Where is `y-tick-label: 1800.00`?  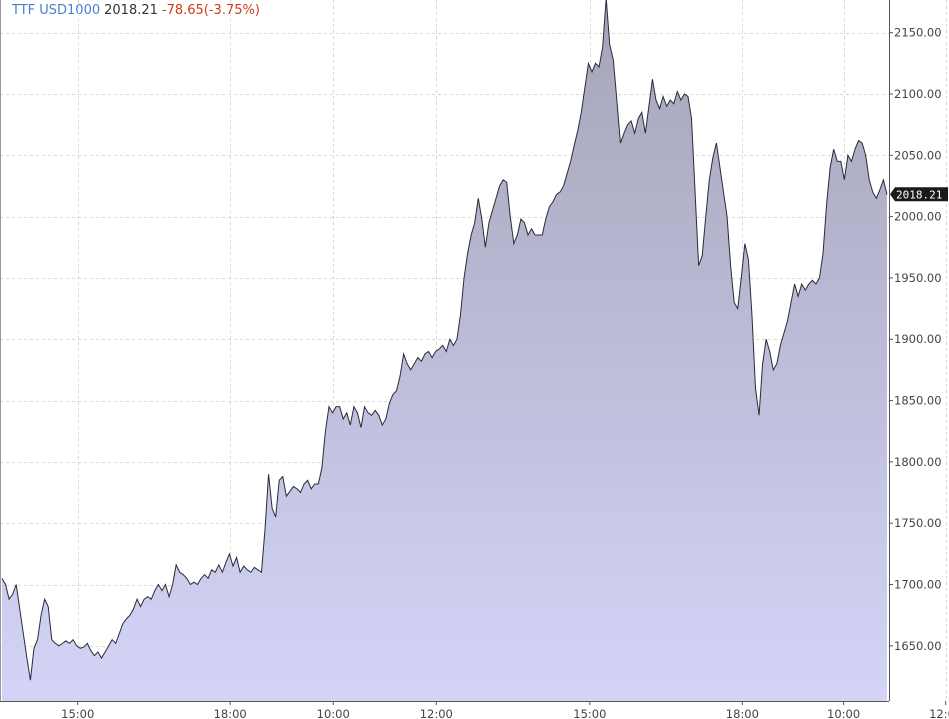 y-tick-label: 1800.00 is located at coordinates (918, 462).